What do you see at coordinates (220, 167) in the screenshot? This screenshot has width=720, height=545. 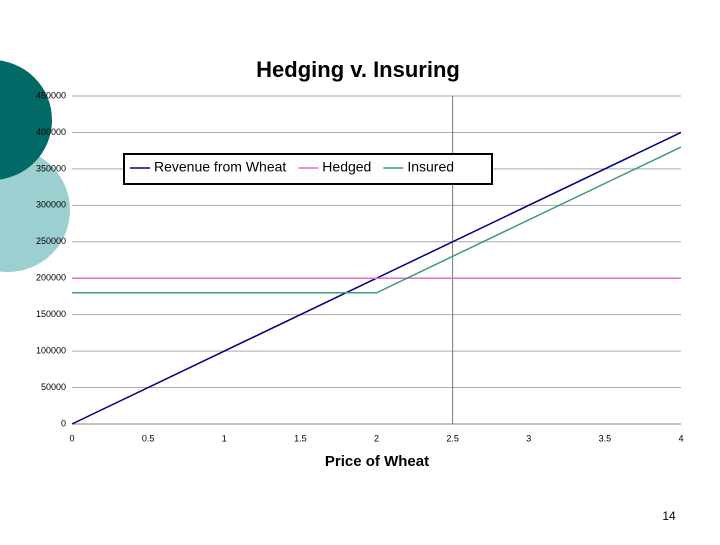 I see `legend-label: Revenue from Wheat` at bounding box center [220, 167].